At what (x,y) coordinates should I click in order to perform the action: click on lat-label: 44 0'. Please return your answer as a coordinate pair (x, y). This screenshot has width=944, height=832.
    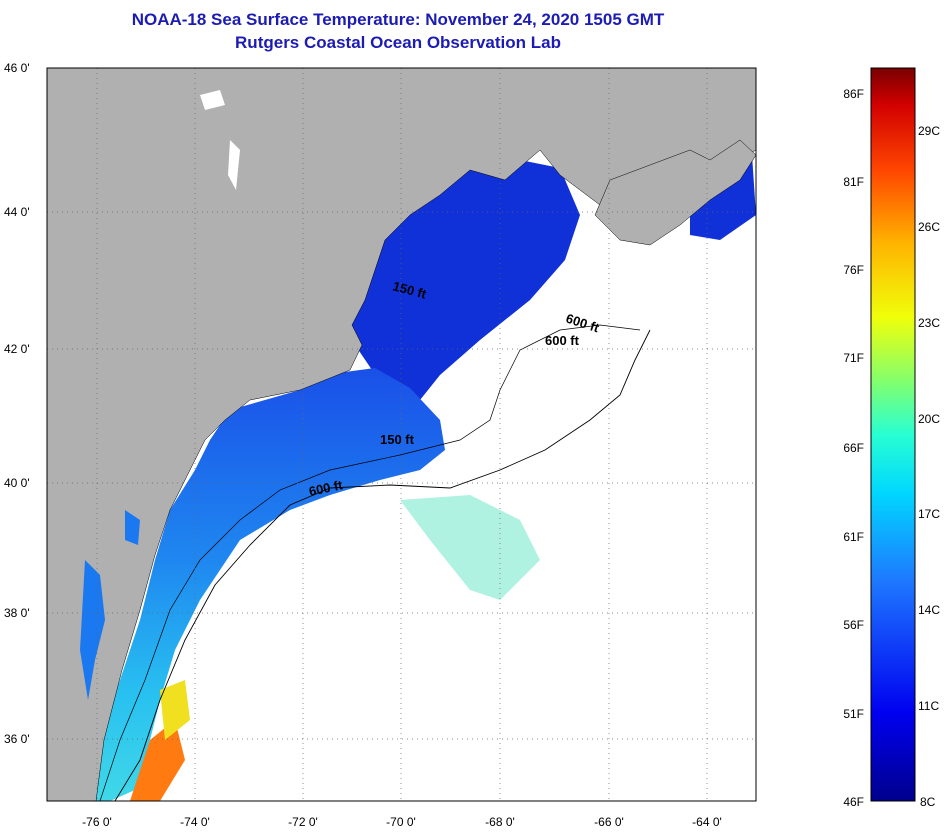
    Looking at the image, I should click on (17, 212).